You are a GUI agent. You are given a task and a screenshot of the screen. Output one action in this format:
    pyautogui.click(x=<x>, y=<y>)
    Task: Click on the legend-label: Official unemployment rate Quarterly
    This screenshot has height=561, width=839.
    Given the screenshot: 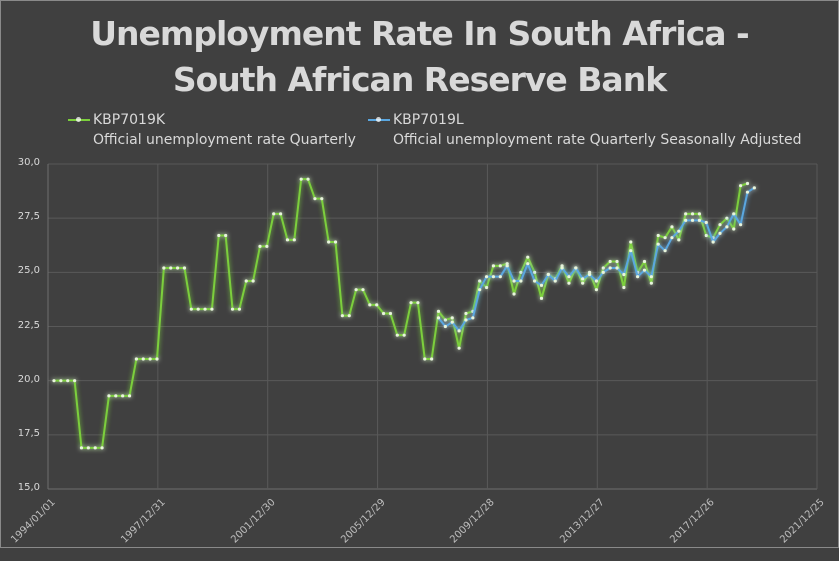 What is the action you would take?
    pyautogui.click(x=224, y=140)
    